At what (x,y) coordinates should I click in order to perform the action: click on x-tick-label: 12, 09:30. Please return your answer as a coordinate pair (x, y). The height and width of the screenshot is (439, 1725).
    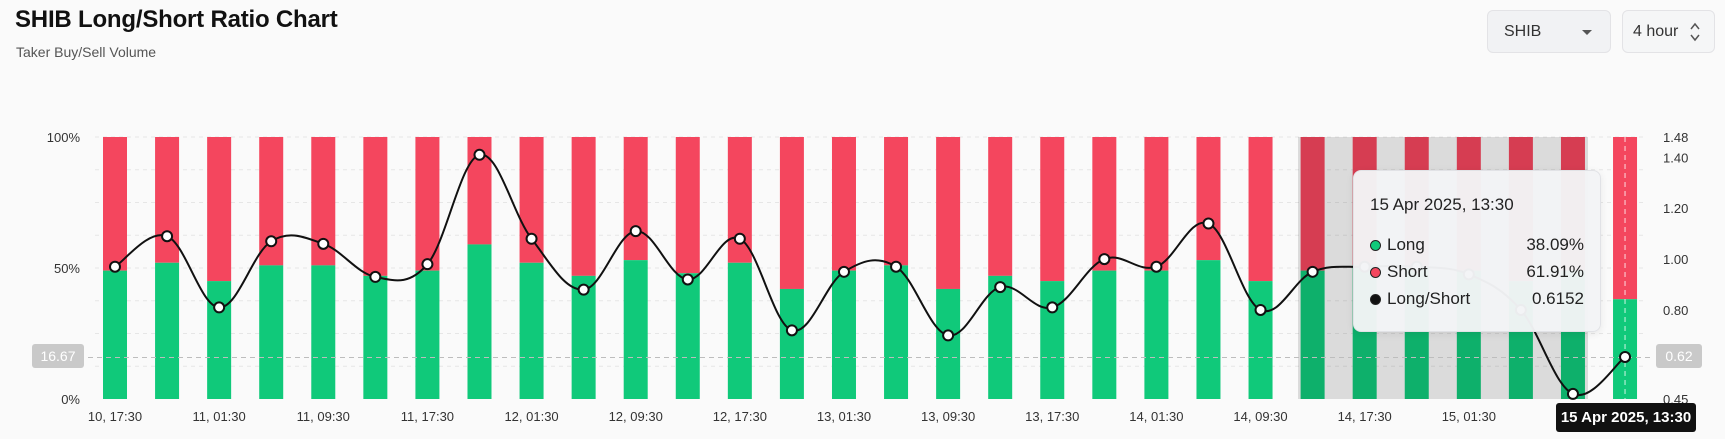
    Looking at the image, I should click on (636, 416).